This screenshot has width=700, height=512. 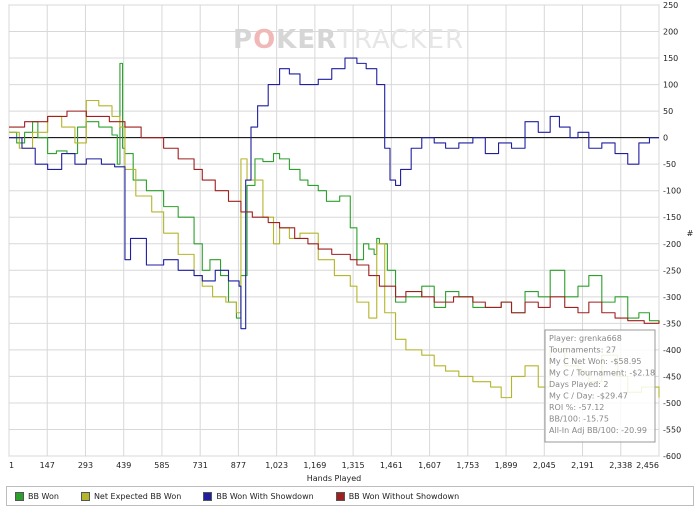 I want to click on x-tick-label: 439, so click(x=123, y=465).